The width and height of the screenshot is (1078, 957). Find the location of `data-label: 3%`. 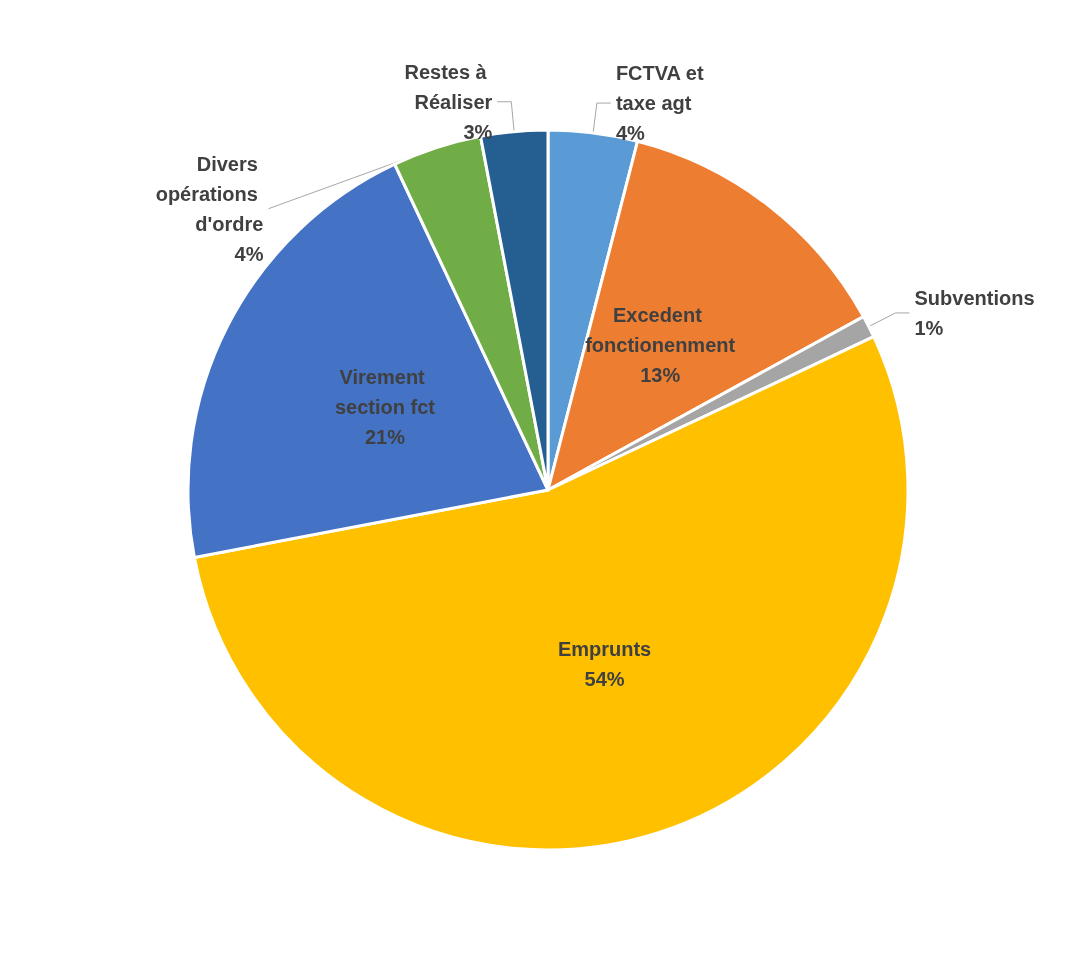

data-label: 3% is located at coordinates (478, 131).